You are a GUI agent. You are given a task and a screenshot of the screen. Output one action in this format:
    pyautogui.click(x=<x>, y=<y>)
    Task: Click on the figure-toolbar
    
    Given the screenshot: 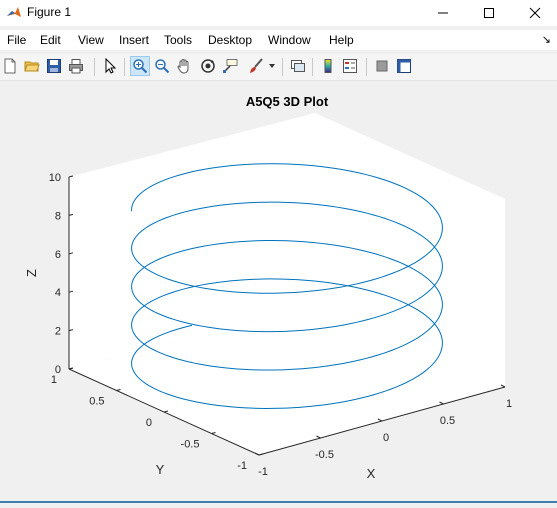 What is the action you would take?
    pyautogui.click(x=278, y=67)
    